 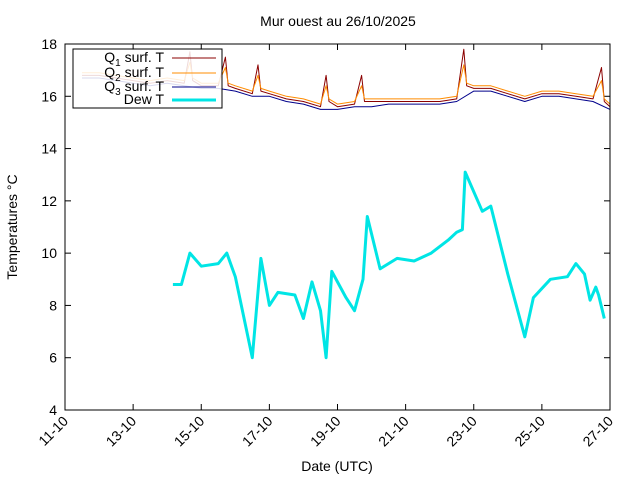 What do you see at coordinates (189, 431) in the screenshot?
I see `x-tick-label: 15-10` at bounding box center [189, 431].